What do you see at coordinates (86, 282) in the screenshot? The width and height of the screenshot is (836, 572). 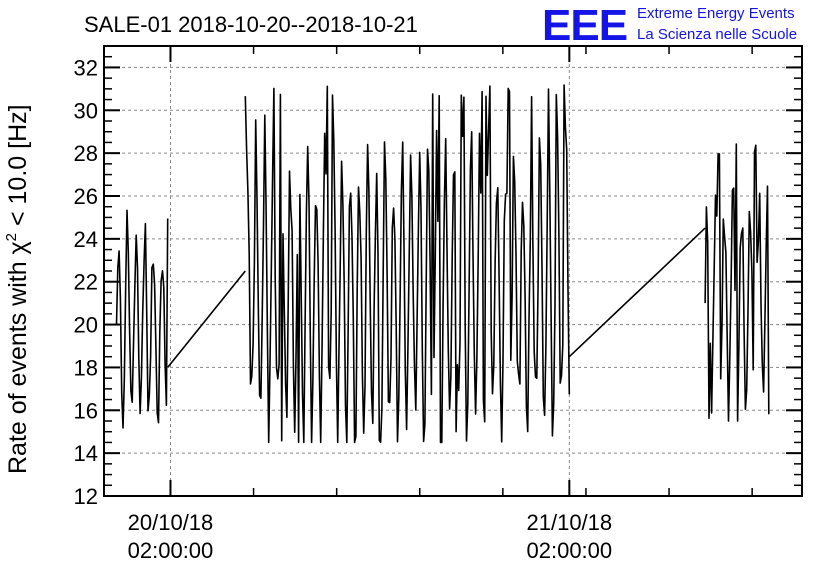 I see `y-tick-label: 22` at bounding box center [86, 282].